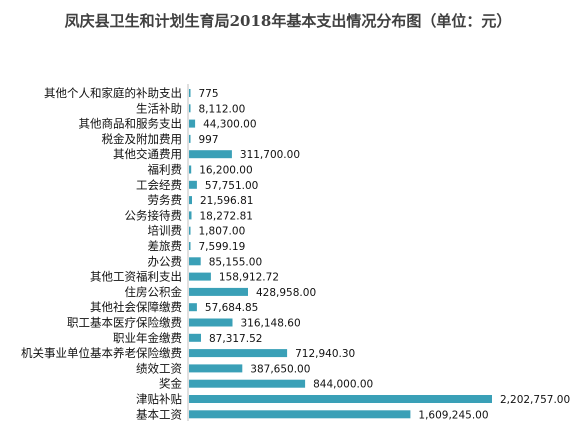 This screenshot has height=439, width=577. Describe the element at coordinates (225, 171) in the screenshot. I see `value-label-5: 16,200.00` at that location.